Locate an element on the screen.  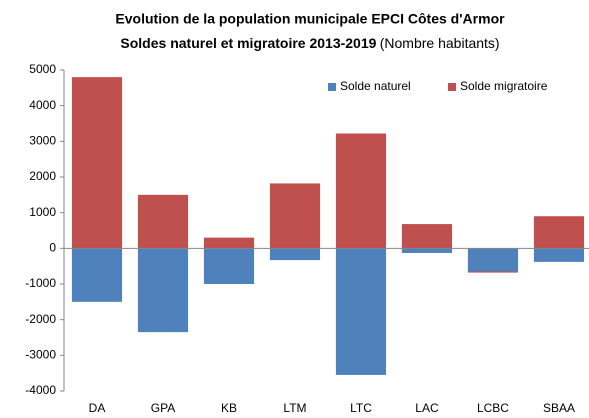
y-tick-label: -4000 is located at coordinates (40, 390).